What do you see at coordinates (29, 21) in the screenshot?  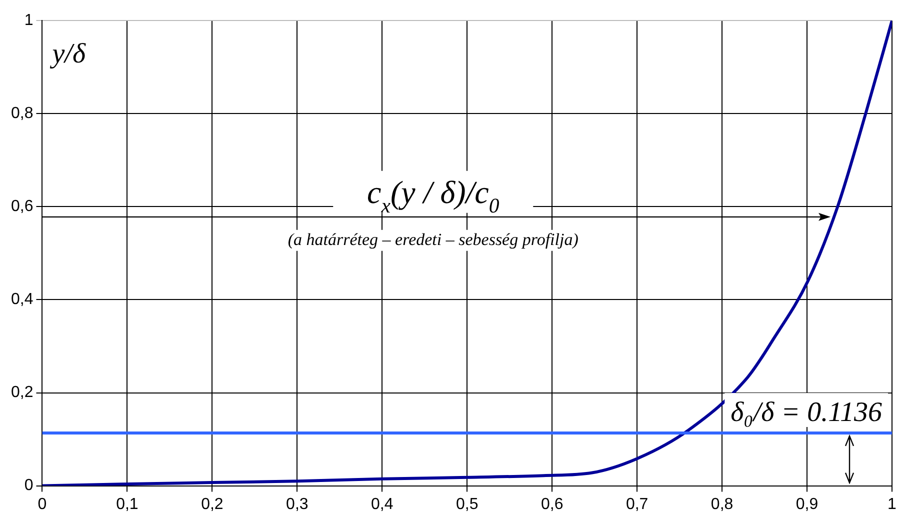 I see `y-tick-label: 1` at bounding box center [29, 21].